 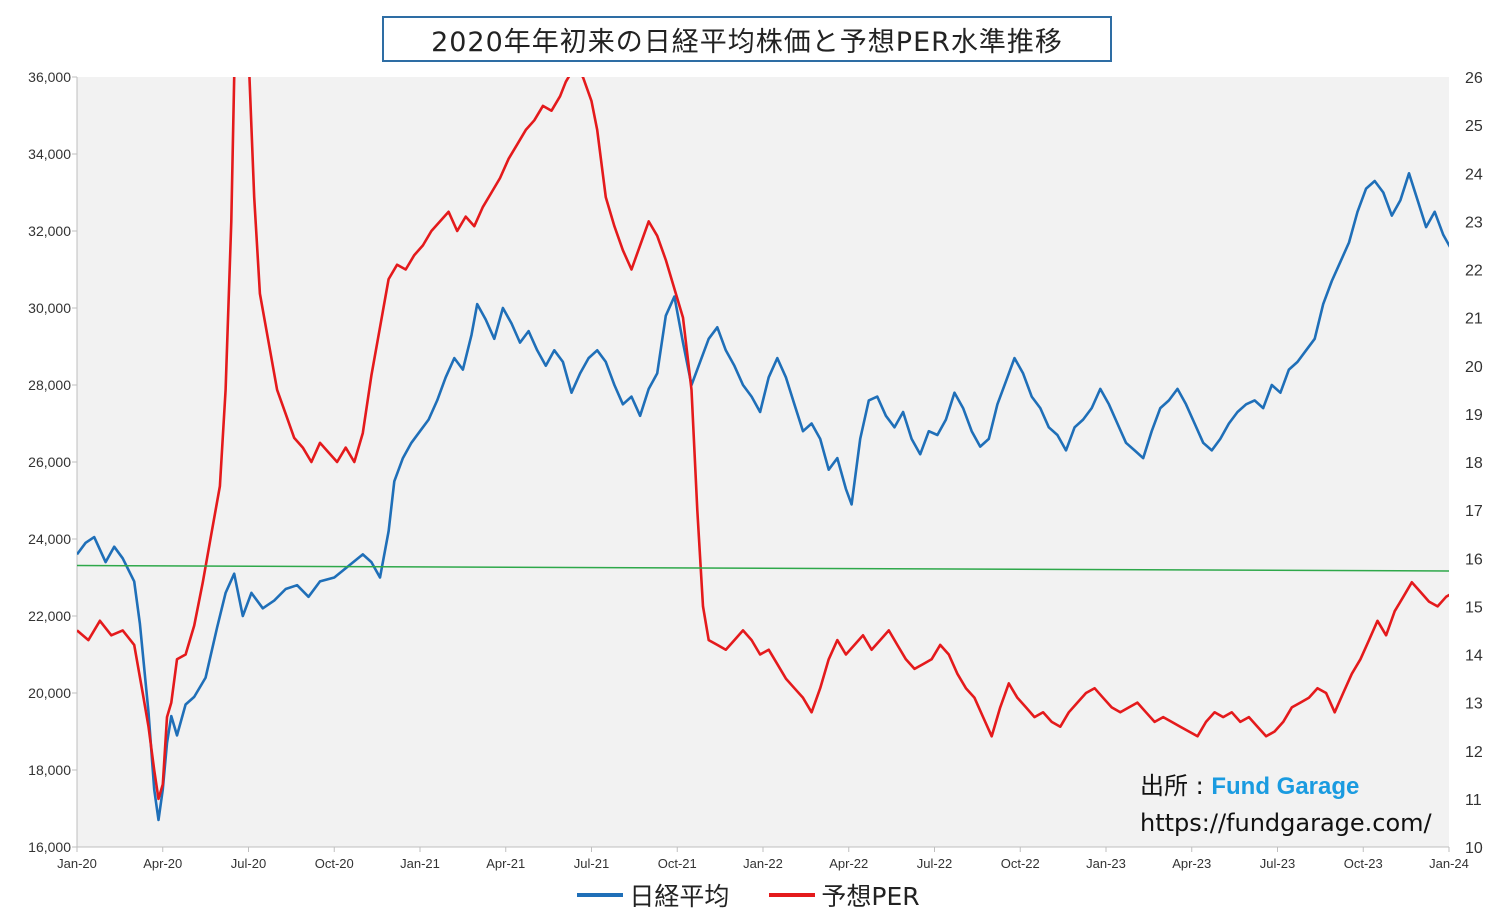 What do you see at coordinates (1191, 863) in the screenshot?
I see `x-tick-label: Apr-23` at bounding box center [1191, 863].